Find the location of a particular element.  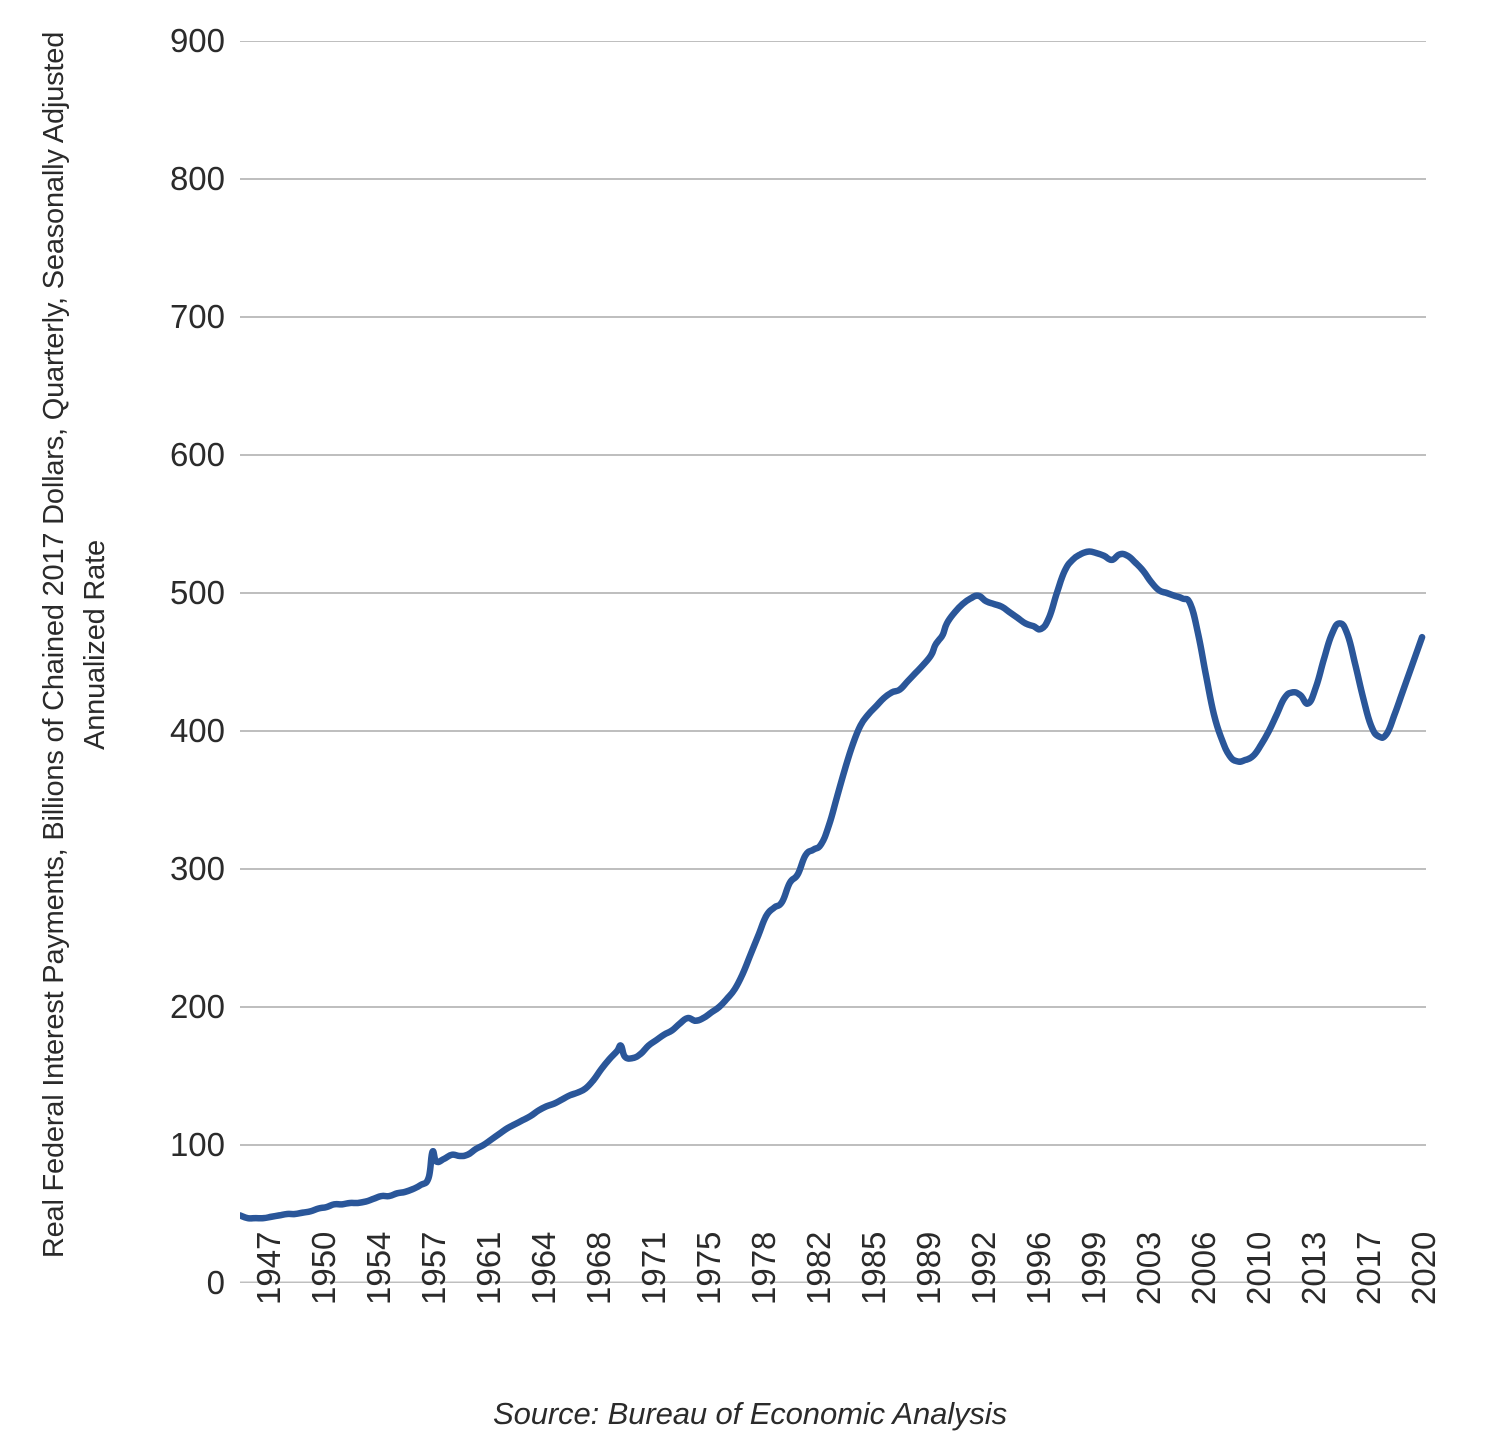

x-axis-tick-label: 1978 is located at coordinates (763, 1268).